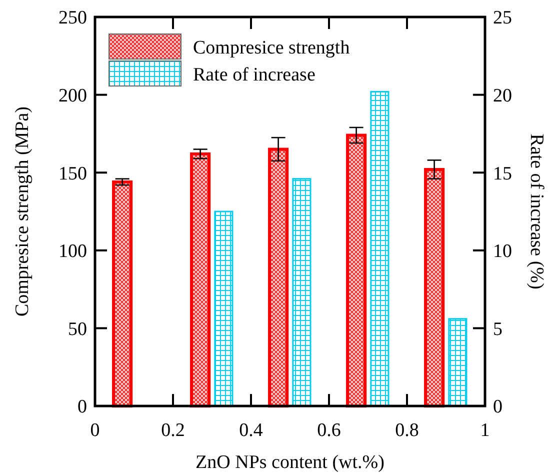  Describe the element at coordinates (72, 173) in the screenshot. I see `y-tick-label: 150` at that location.